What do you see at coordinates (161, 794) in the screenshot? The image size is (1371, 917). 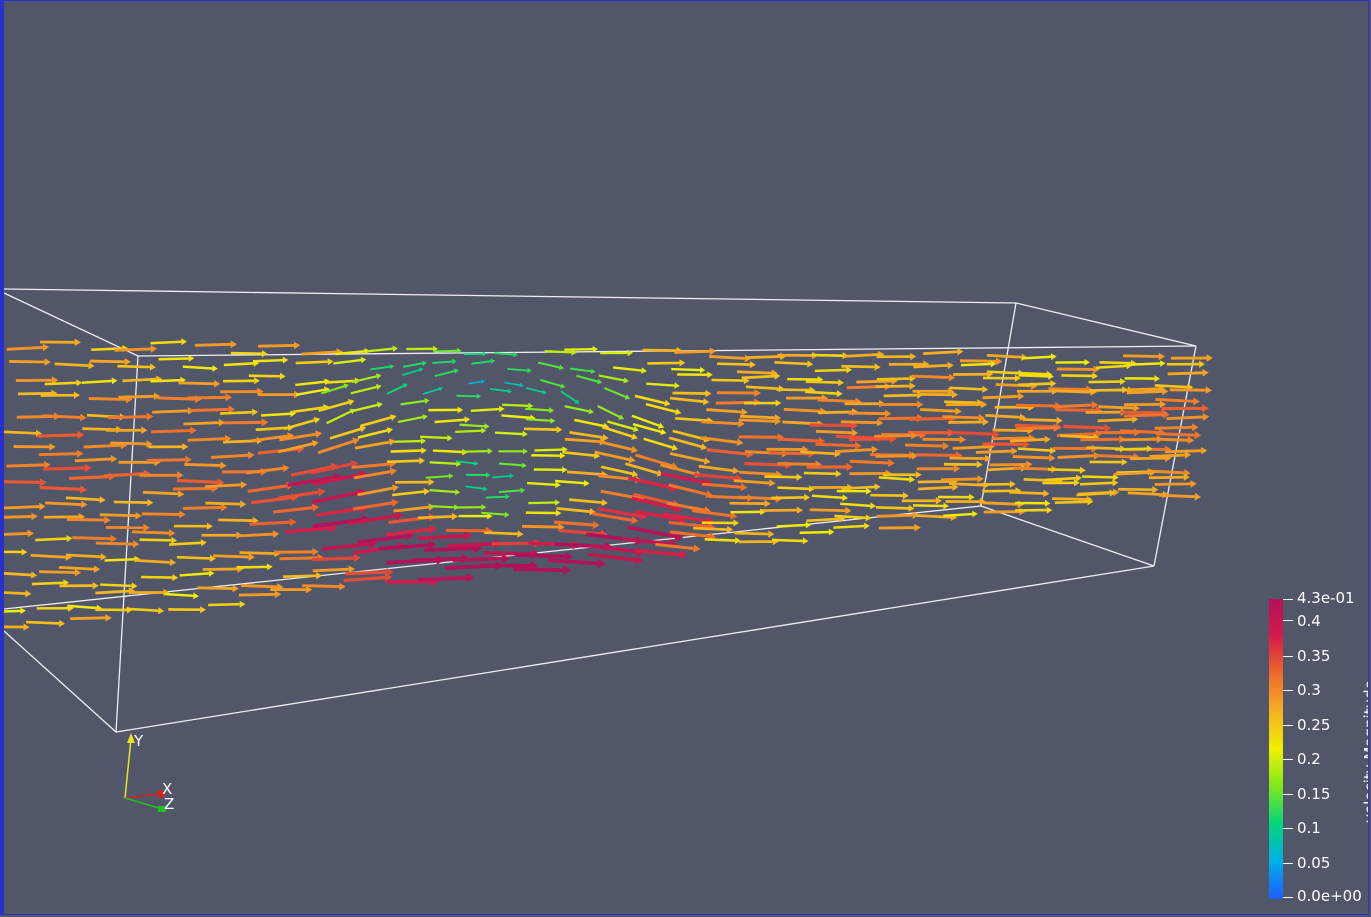 I see `x-axis-cone` at bounding box center [161, 794].